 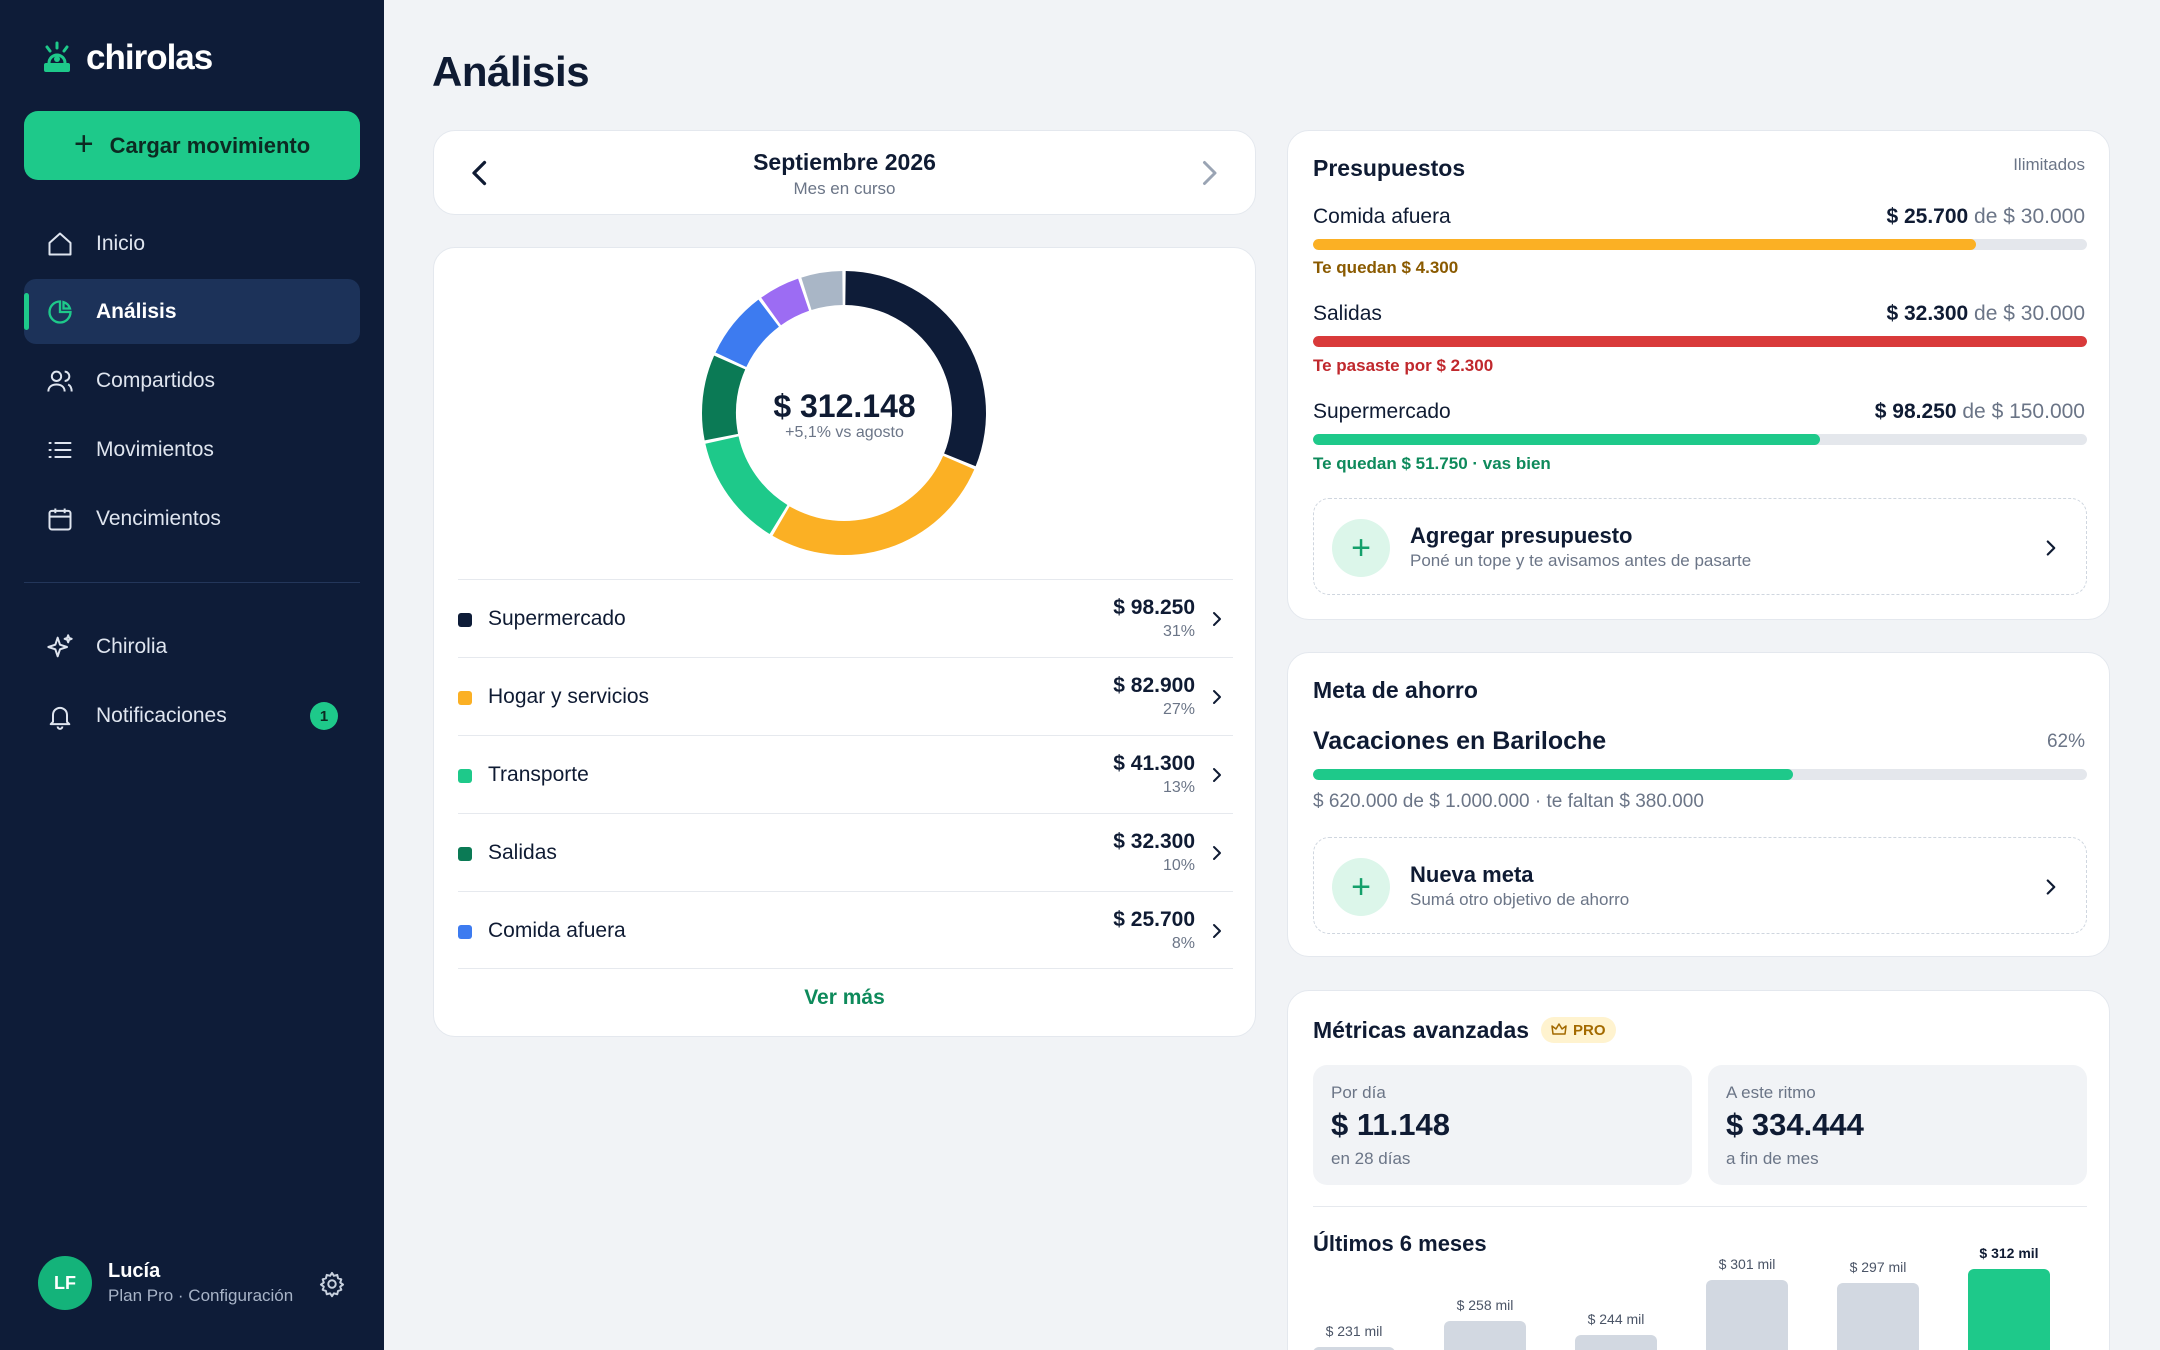 What do you see at coordinates (480, 173) in the screenshot?
I see `chevron-left-icon` at bounding box center [480, 173].